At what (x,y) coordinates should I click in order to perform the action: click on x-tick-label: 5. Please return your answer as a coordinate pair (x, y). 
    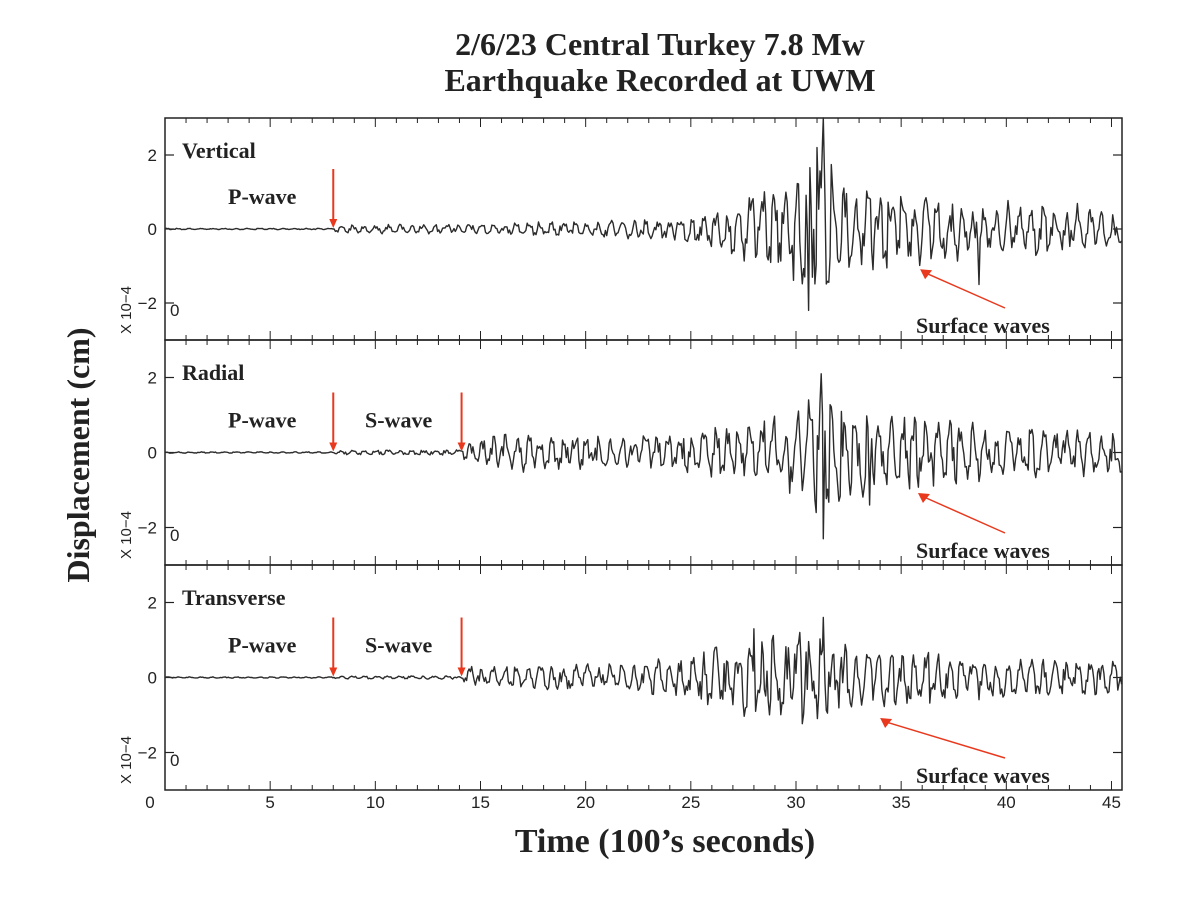
    Looking at the image, I should click on (269, 802).